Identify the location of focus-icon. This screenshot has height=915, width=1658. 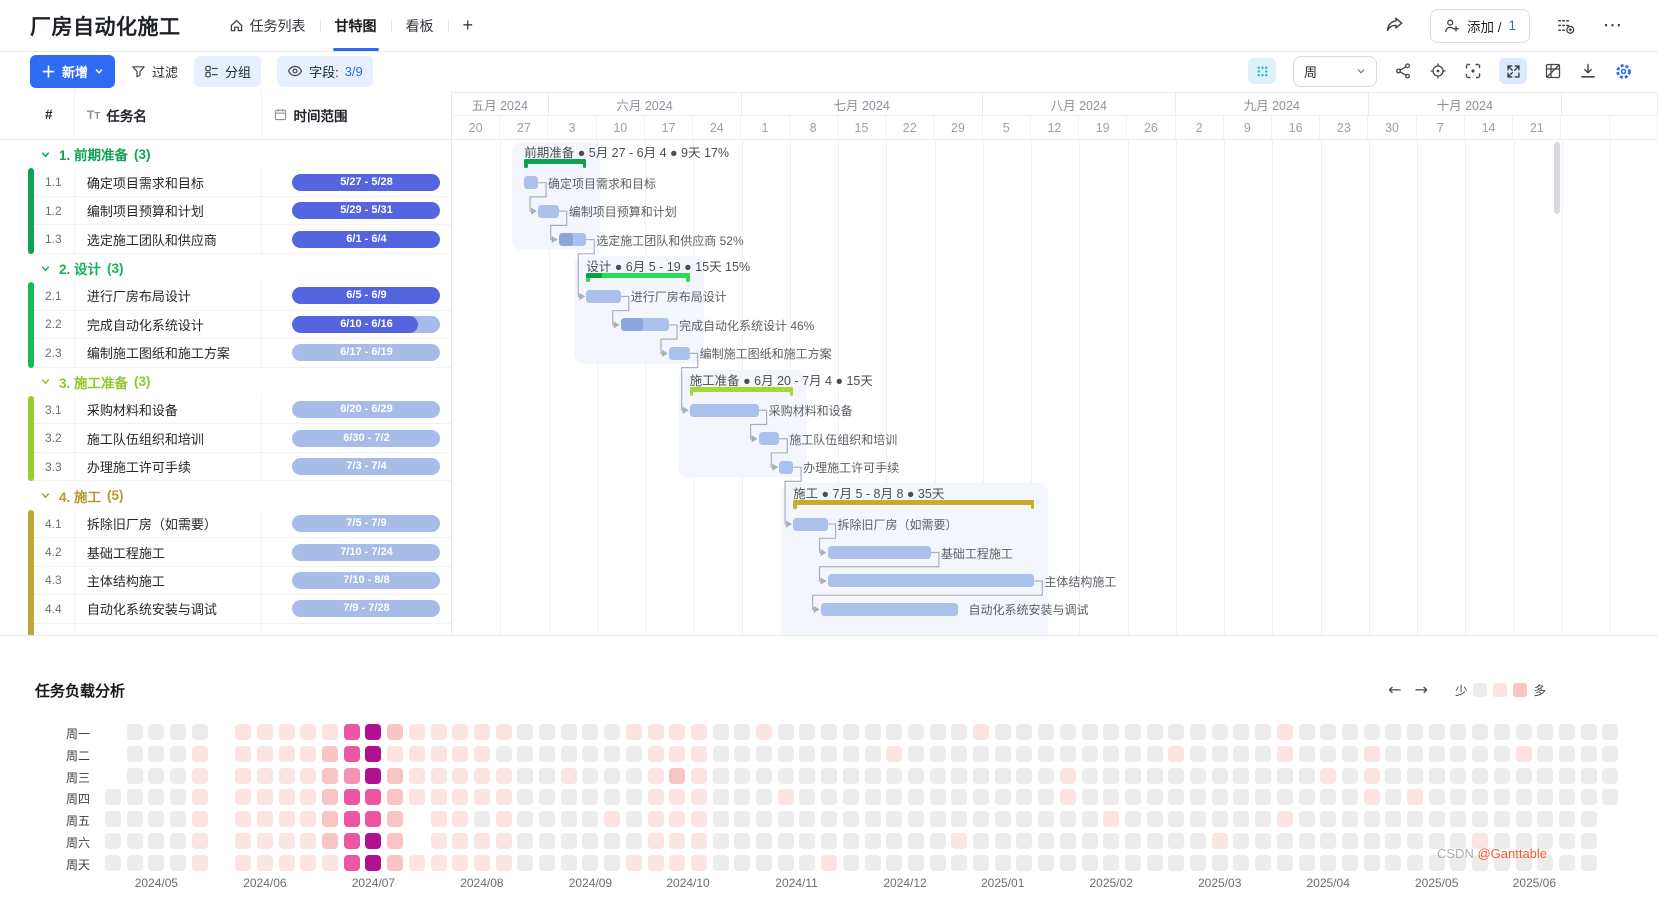
(1473, 71).